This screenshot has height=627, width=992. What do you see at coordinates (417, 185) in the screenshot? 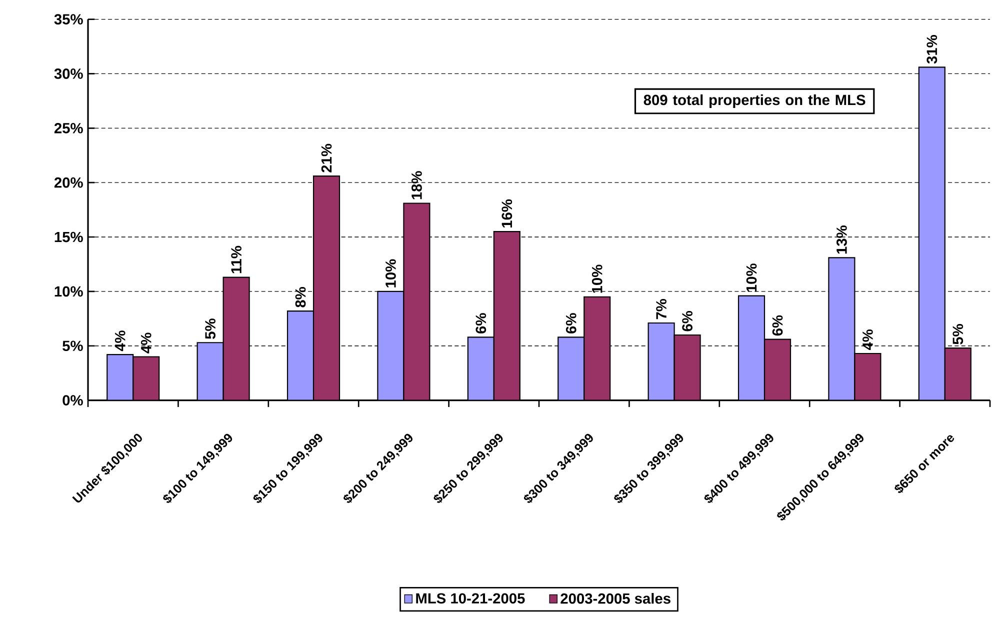
I see `data-label: 18%` at bounding box center [417, 185].